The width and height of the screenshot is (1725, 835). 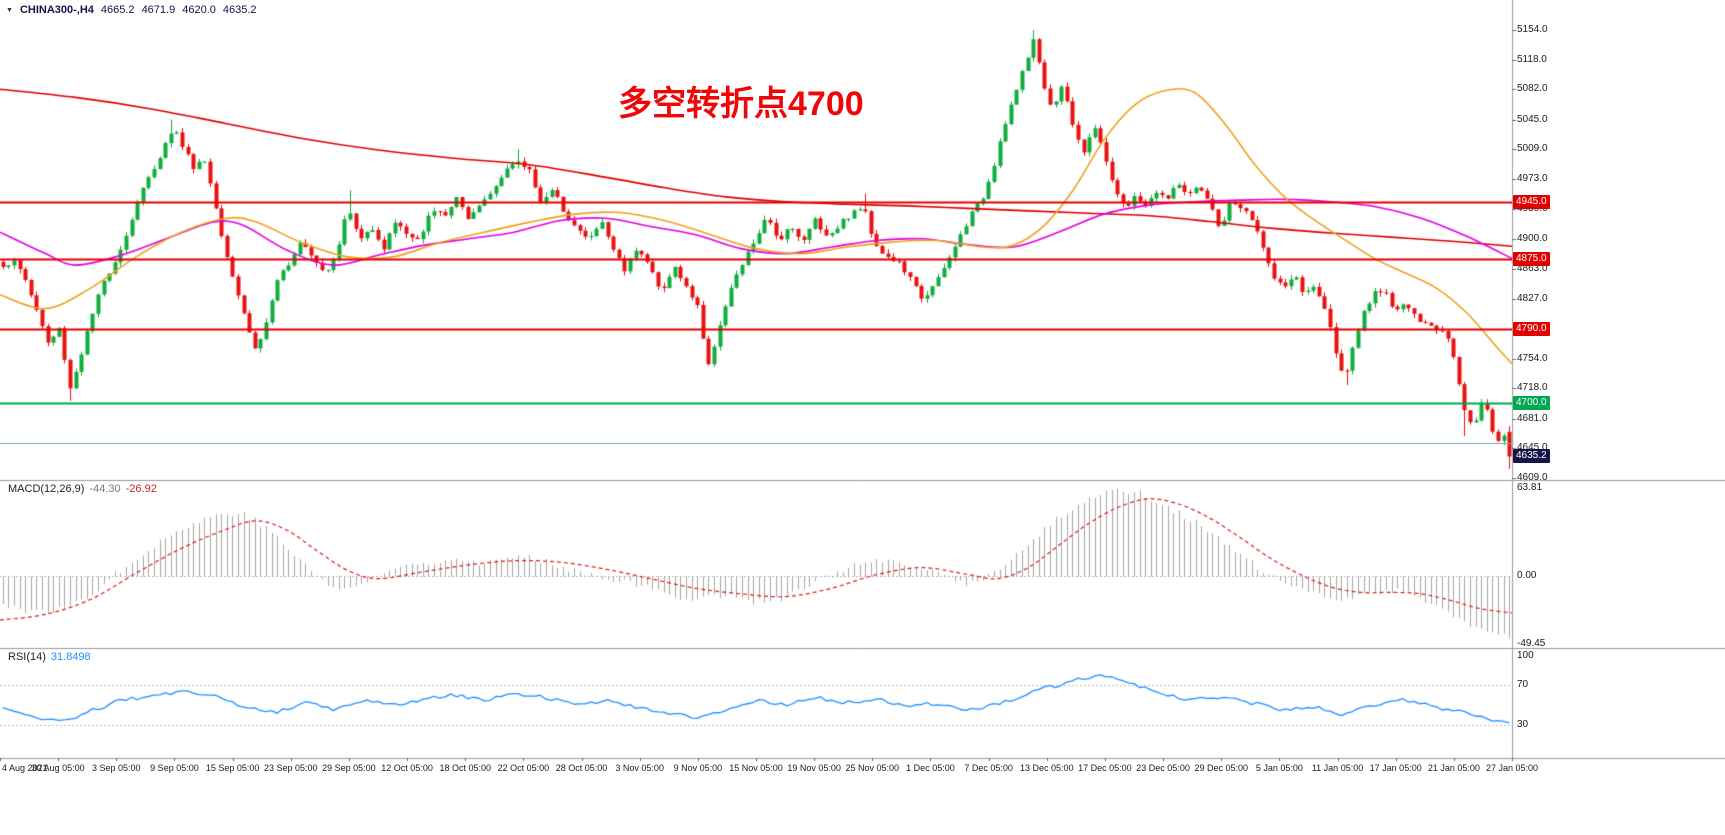 I want to click on price-axis-label: 4900.0, so click(x=1532, y=238).